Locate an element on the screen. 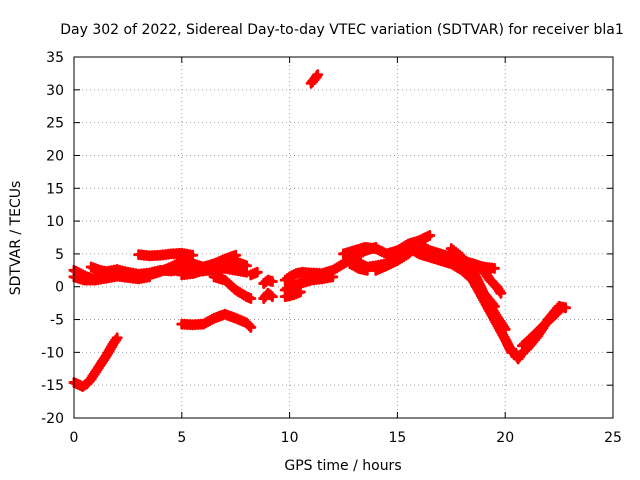 The height and width of the screenshot is (480, 640). y-tick-label: -5 is located at coordinates (57, 321).